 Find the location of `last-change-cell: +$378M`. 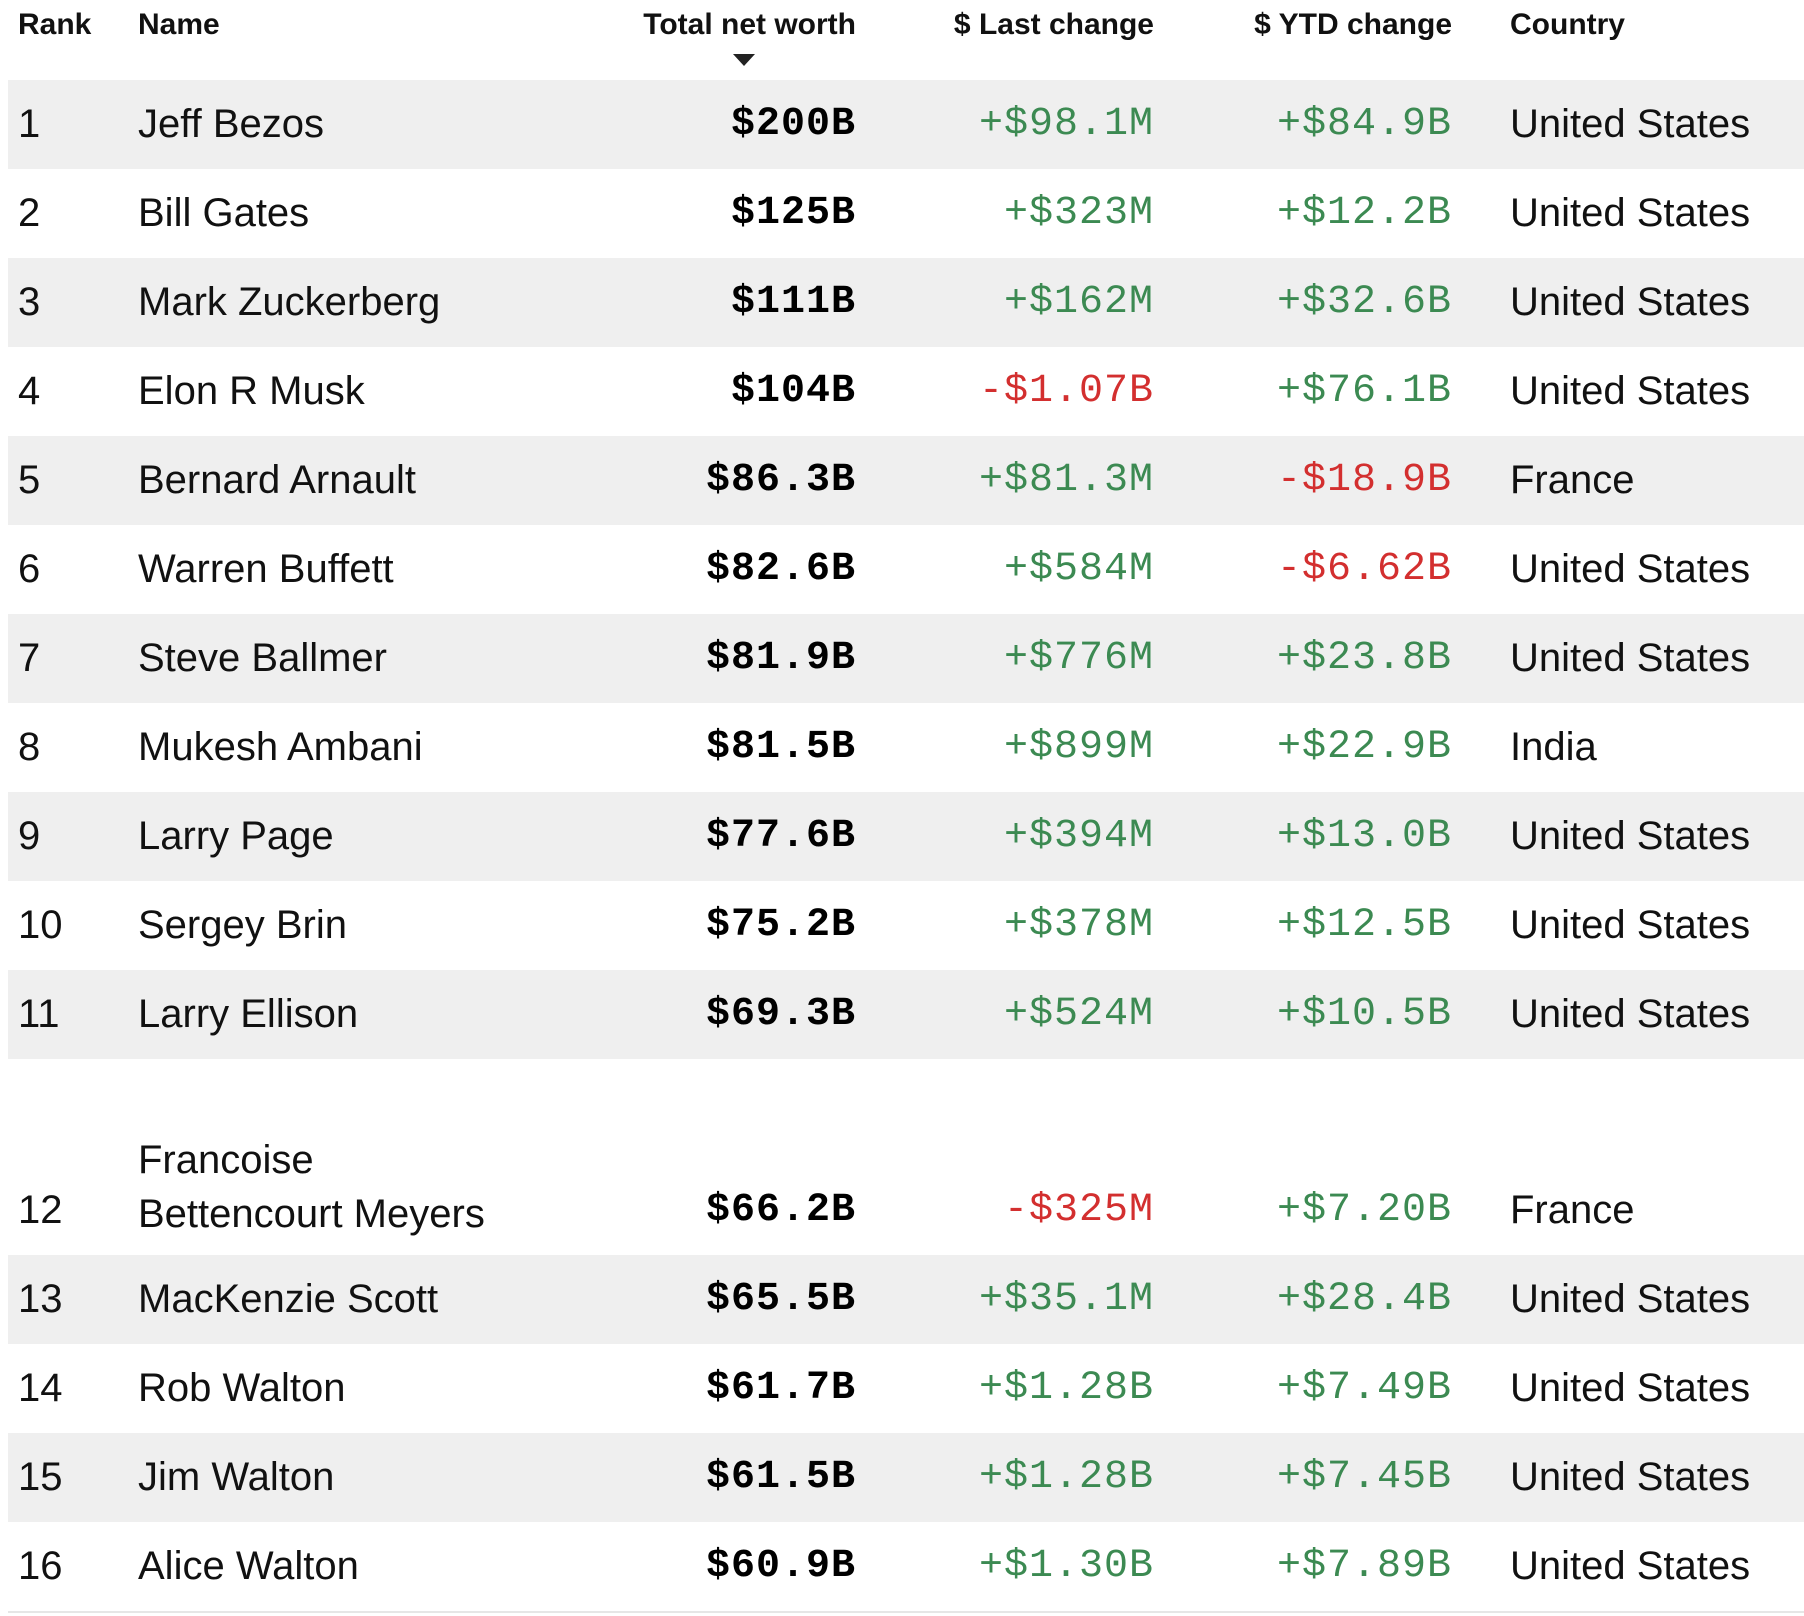

last-change-cell: +$378M is located at coordinates (1078, 925).